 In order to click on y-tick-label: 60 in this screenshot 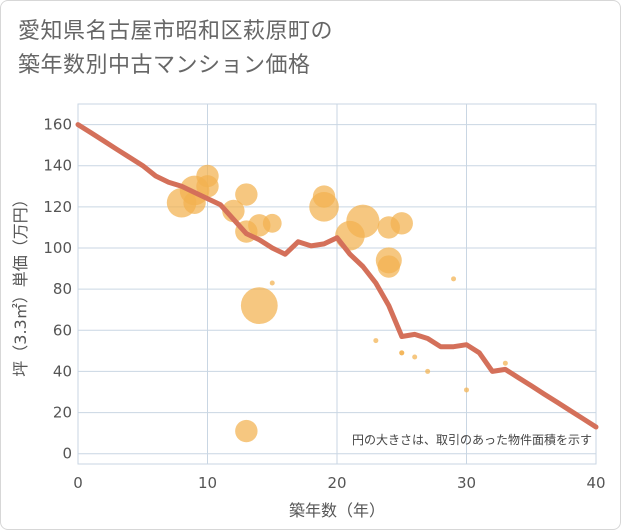, I will do `click(62, 330)`.